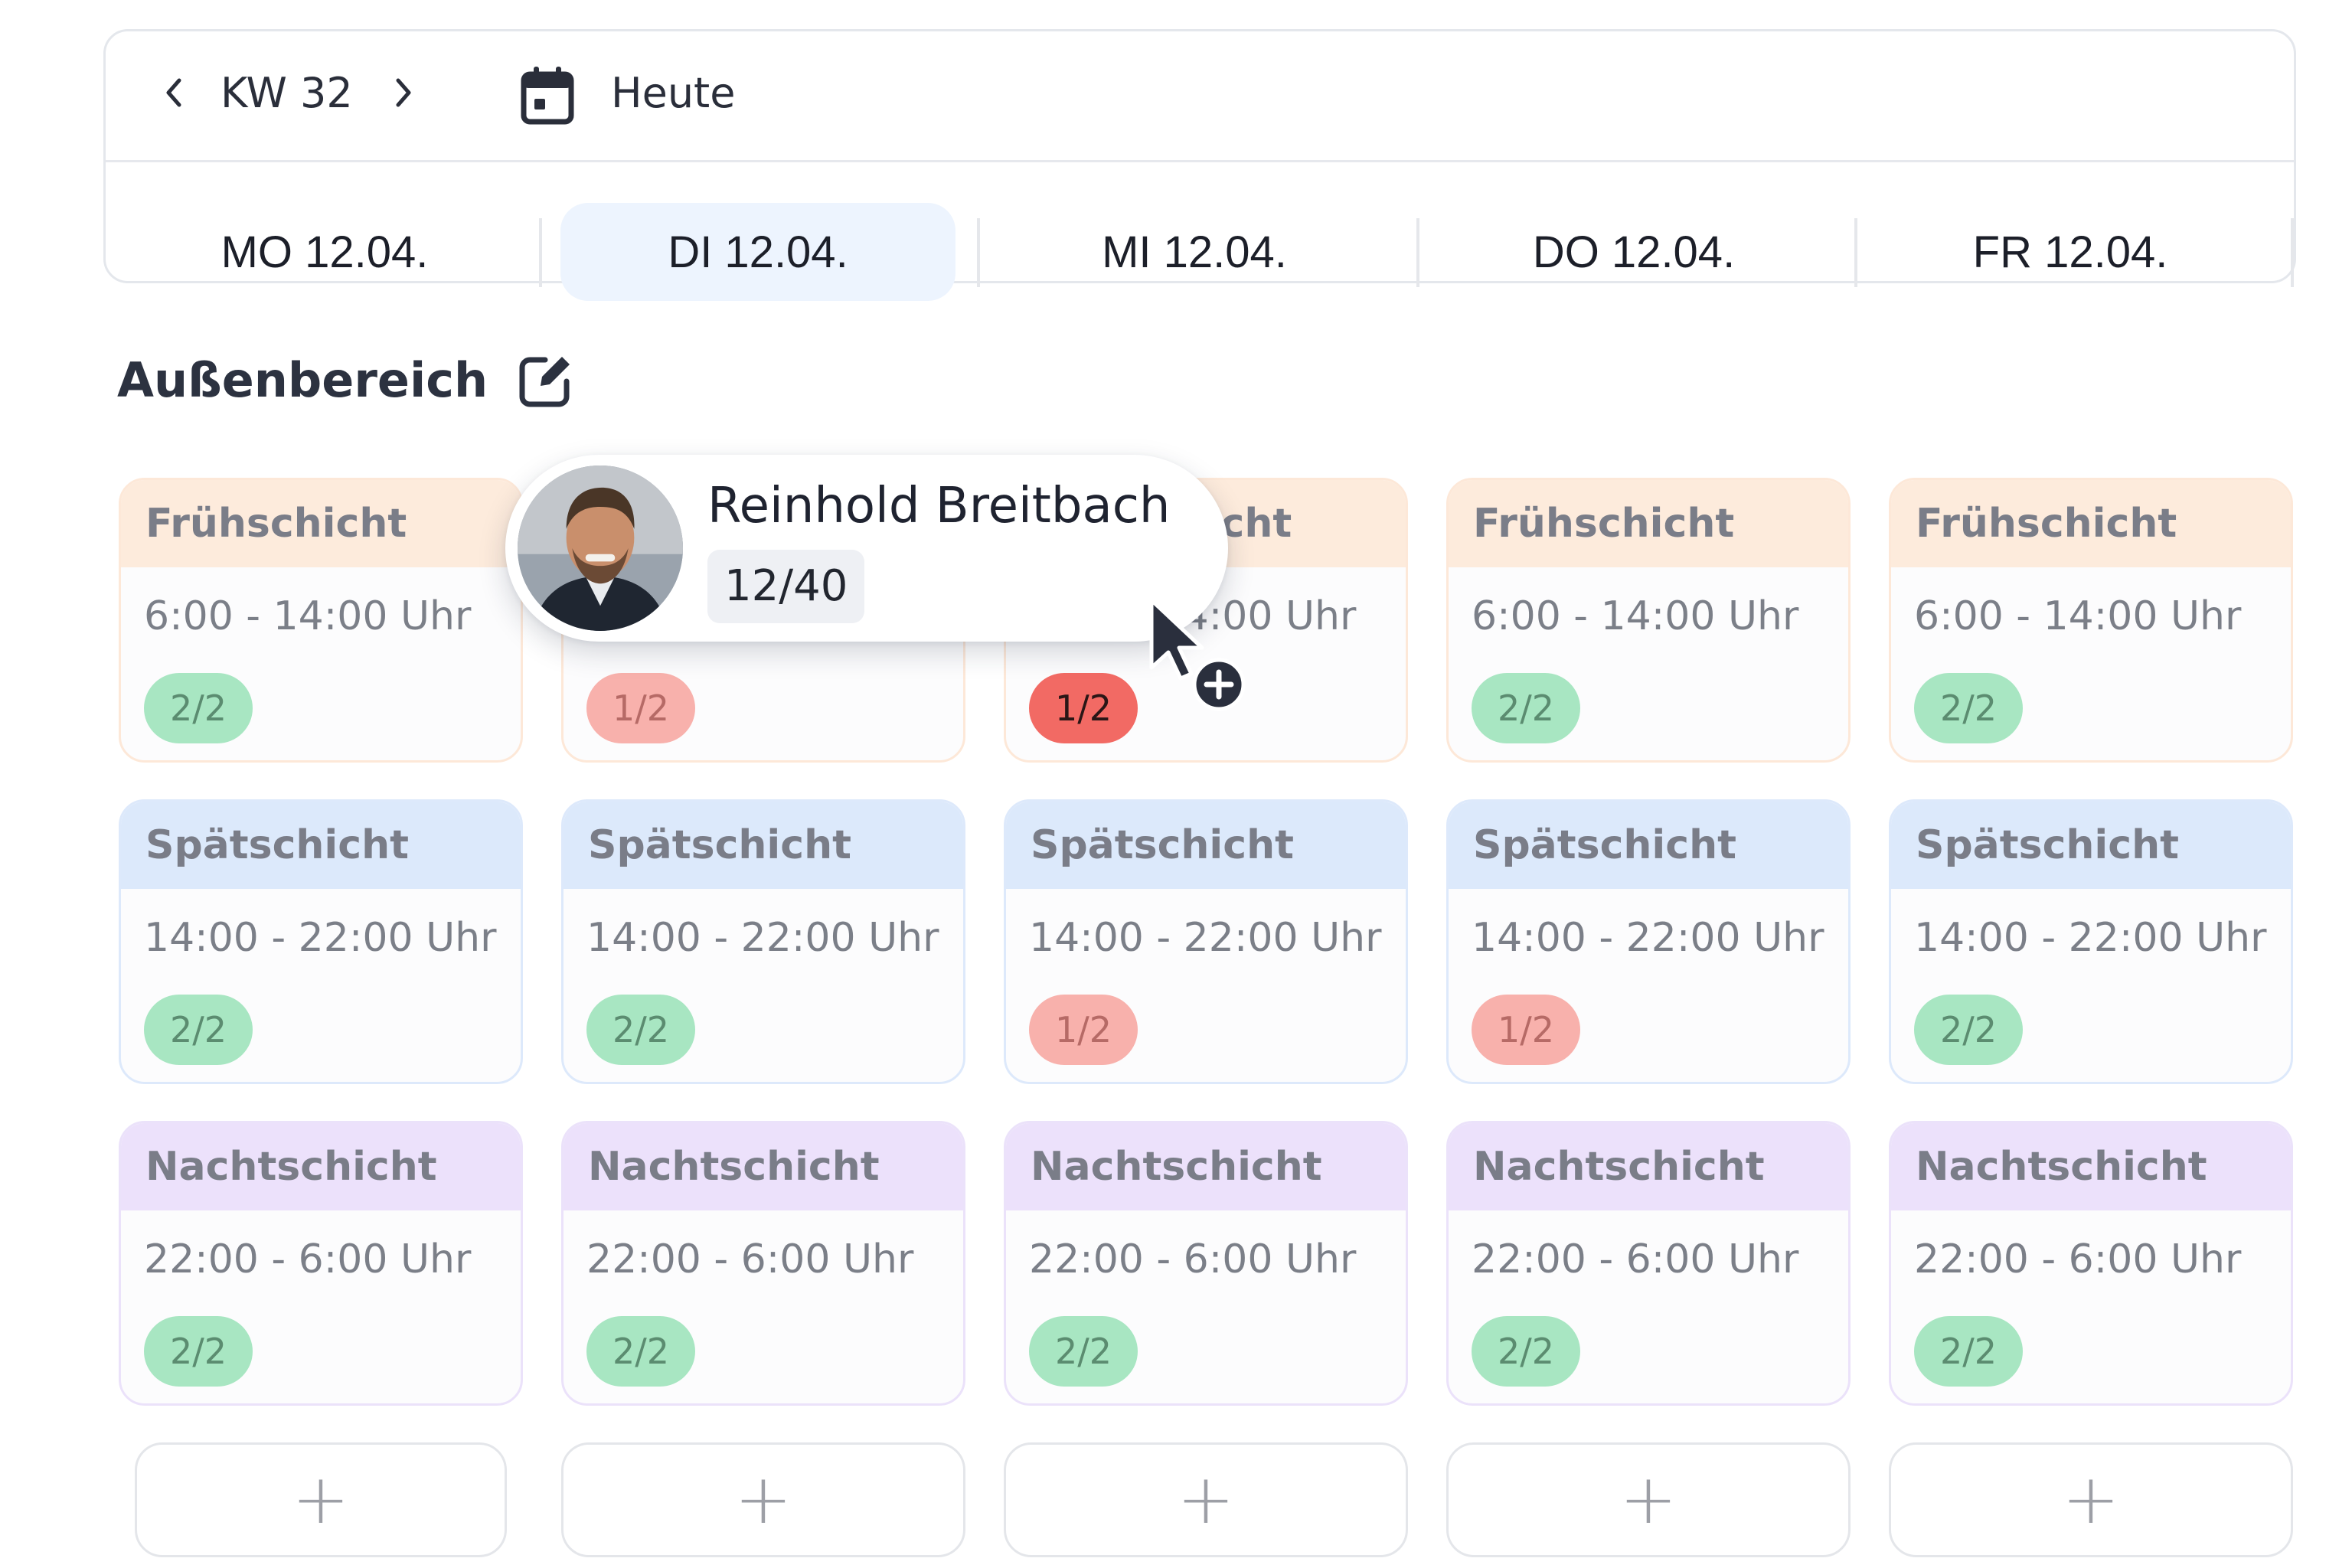 The width and height of the screenshot is (2352, 1568). I want to click on day-tab-do: DO 12.04., so click(1634, 252).